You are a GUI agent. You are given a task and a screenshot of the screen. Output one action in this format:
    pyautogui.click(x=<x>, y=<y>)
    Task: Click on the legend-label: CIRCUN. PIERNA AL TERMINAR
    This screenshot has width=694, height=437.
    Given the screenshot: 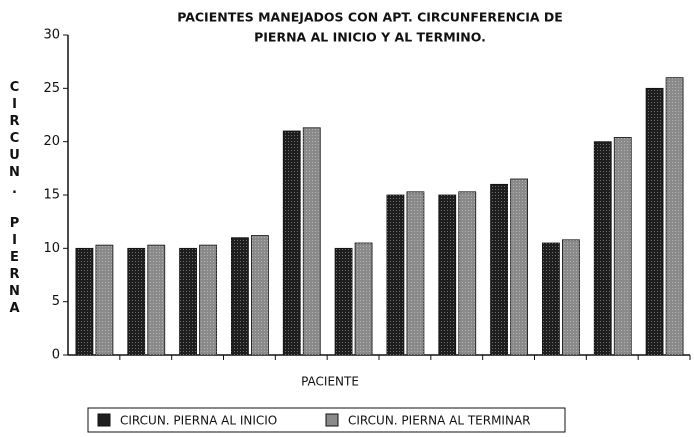 What is the action you would take?
    pyautogui.click(x=439, y=421)
    